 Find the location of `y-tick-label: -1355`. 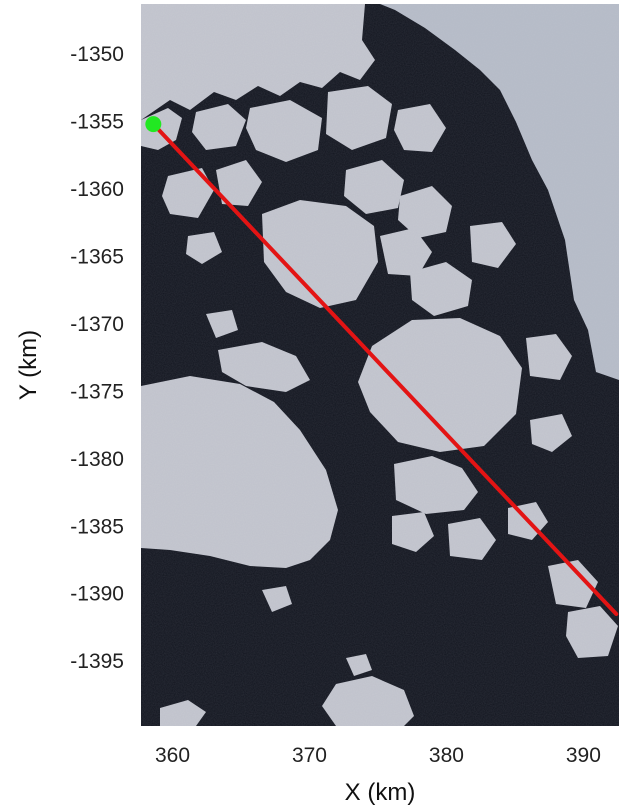

y-tick-label: -1355 is located at coordinates (97, 121).